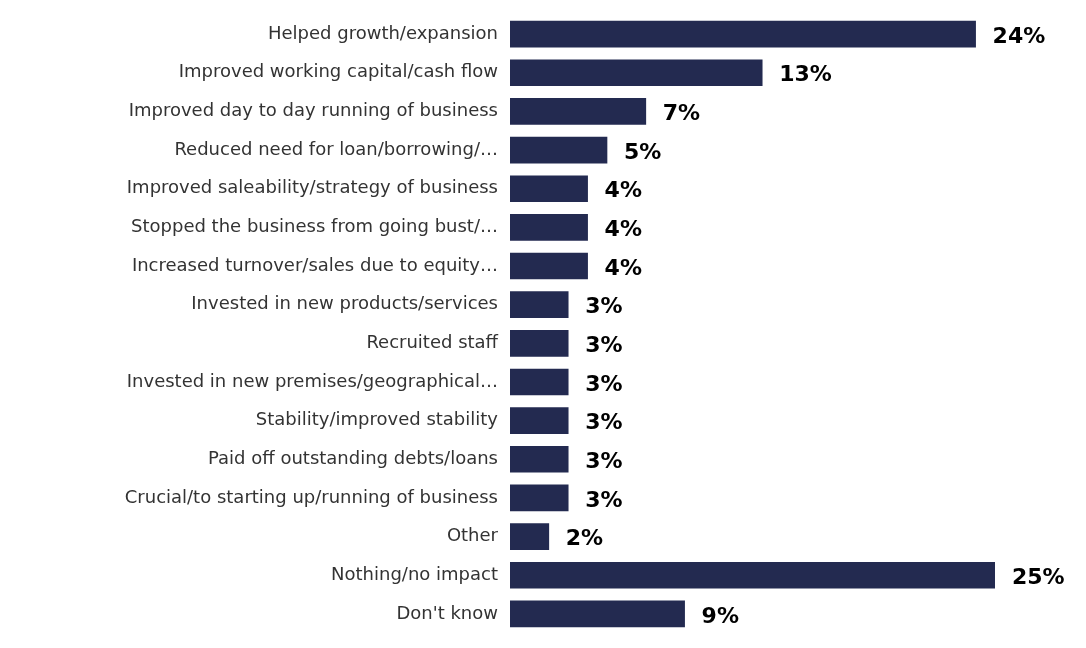 The height and width of the screenshot is (648, 1086). What do you see at coordinates (344, 303) in the screenshot?
I see `y-tick-label: Invested in new products/services` at bounding box center [344, 303].